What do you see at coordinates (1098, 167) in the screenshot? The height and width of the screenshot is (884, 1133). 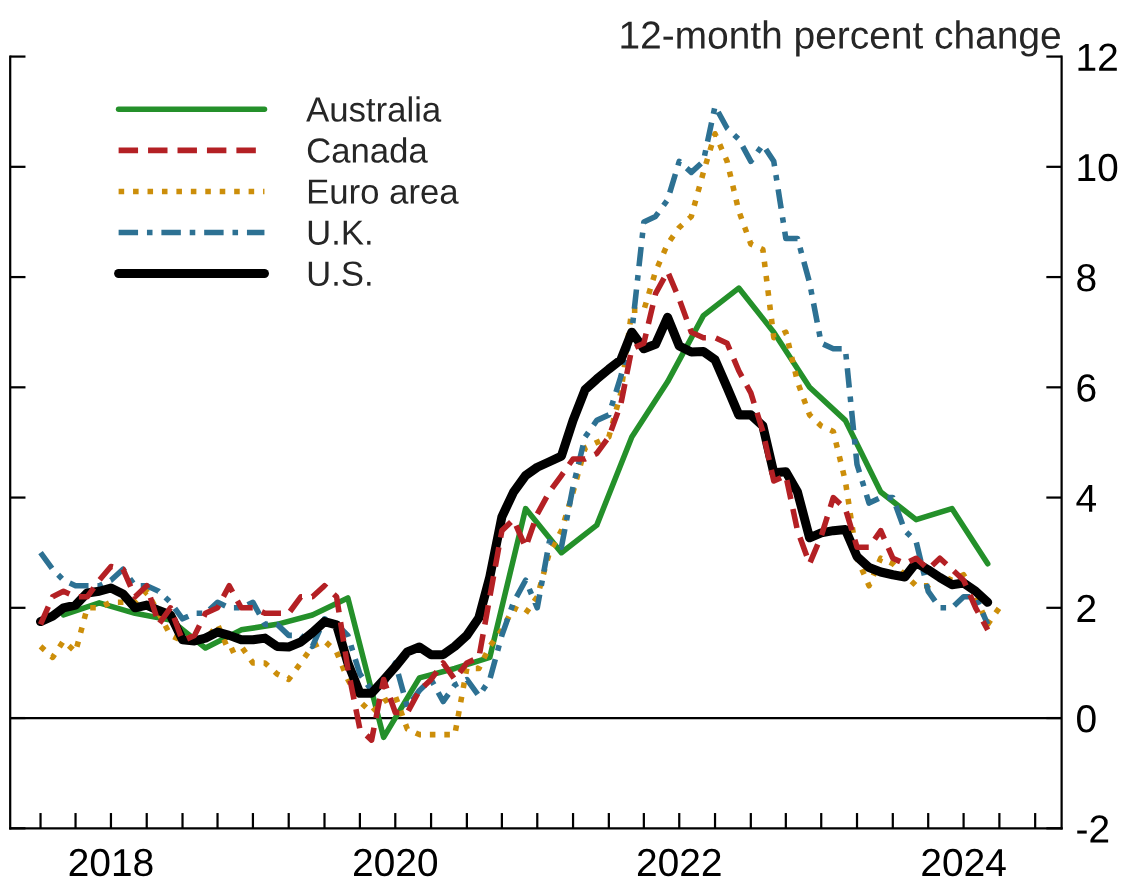 I see `y-tick-label: 10` at bounding box center [1098, 167].